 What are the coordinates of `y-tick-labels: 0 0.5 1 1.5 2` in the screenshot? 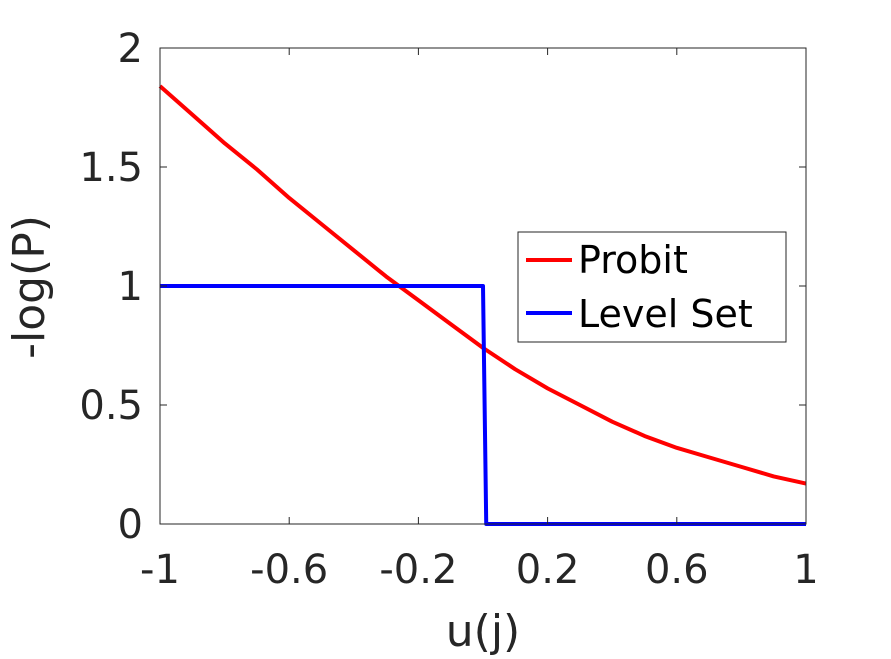 It's located at (111, 287).